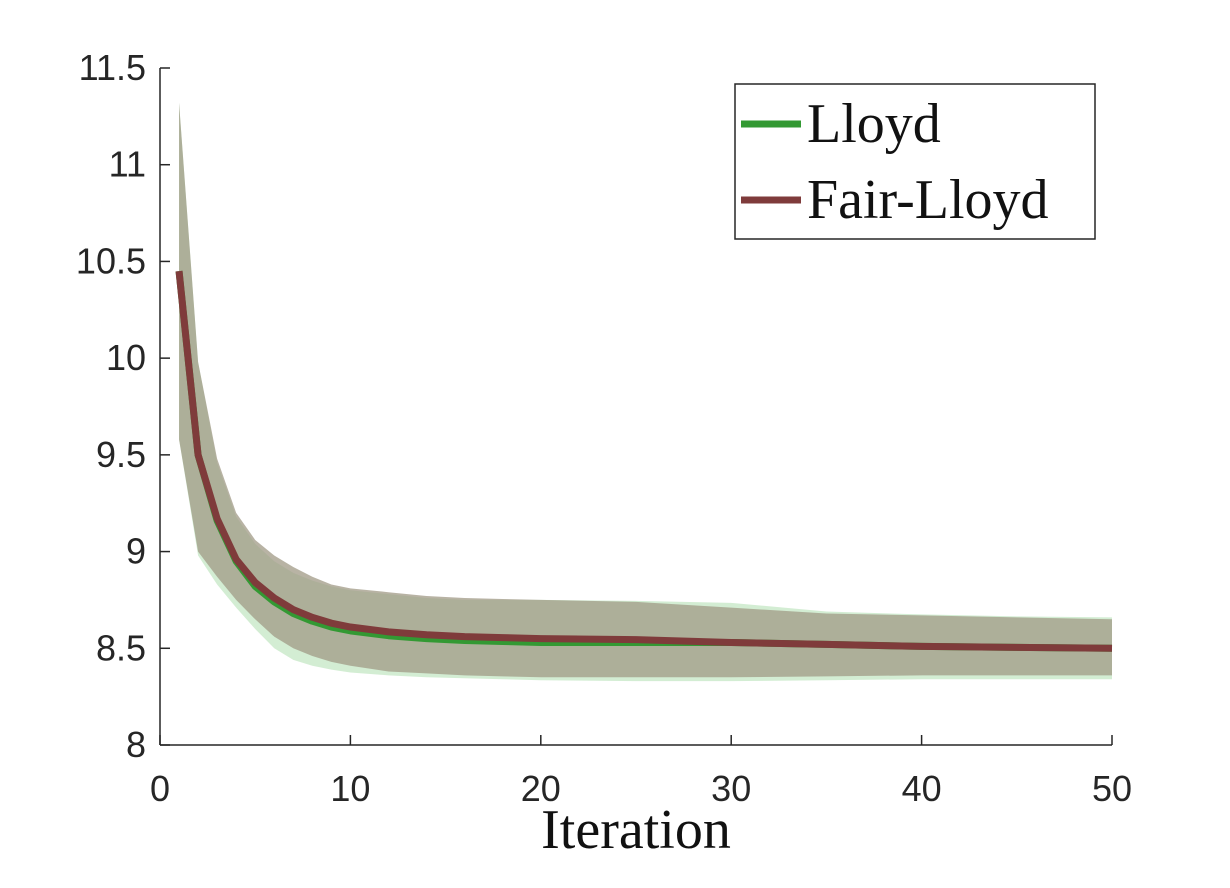 This screenshot has height=888, width=1230. I want to click on x-tick-label: 20, so click(541, 788).